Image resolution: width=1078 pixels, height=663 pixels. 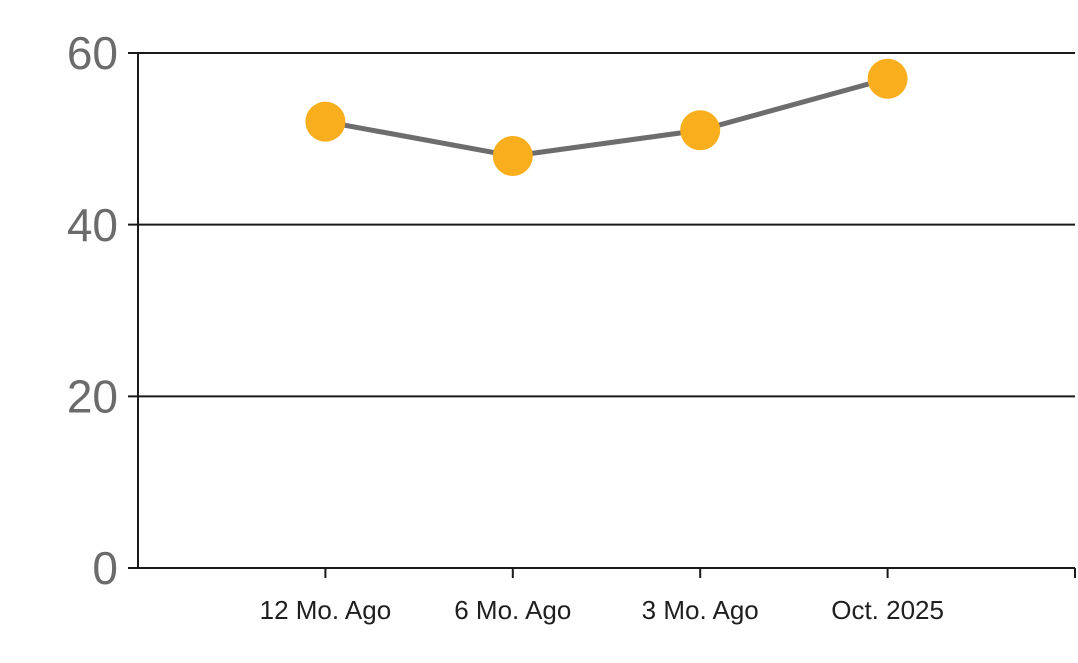 I want to click on y-tick-label: 0, so click(x=105, y=568).